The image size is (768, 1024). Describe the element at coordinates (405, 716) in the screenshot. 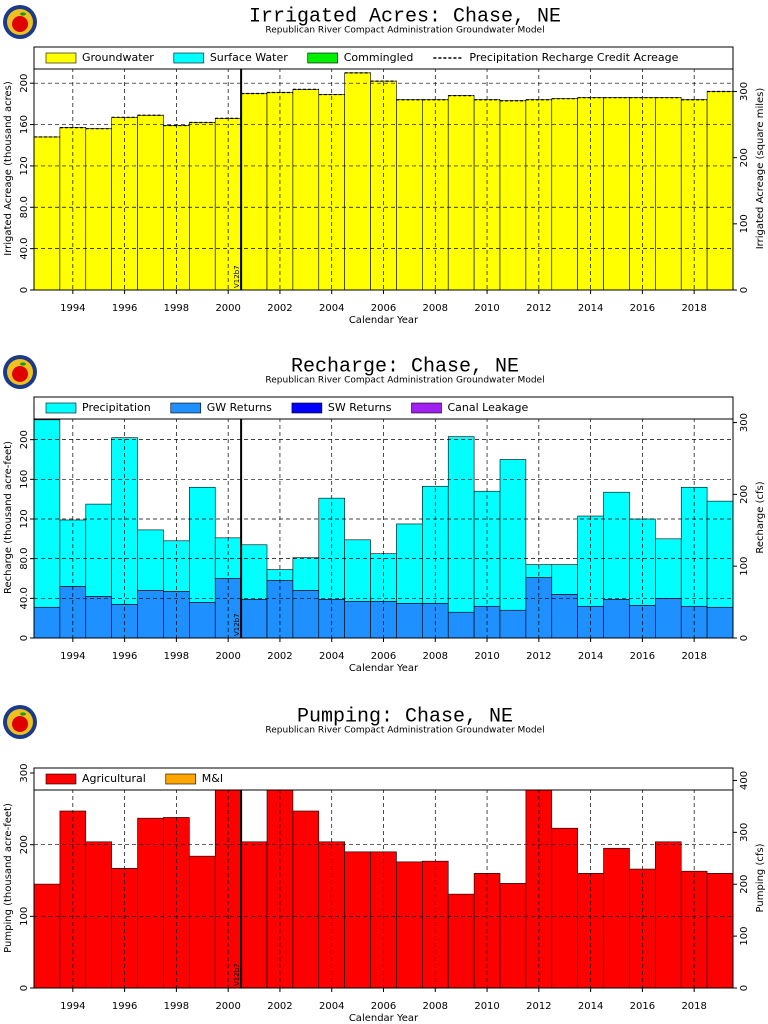

I see `chart-title: Pumping: Chase, NE` at that location.